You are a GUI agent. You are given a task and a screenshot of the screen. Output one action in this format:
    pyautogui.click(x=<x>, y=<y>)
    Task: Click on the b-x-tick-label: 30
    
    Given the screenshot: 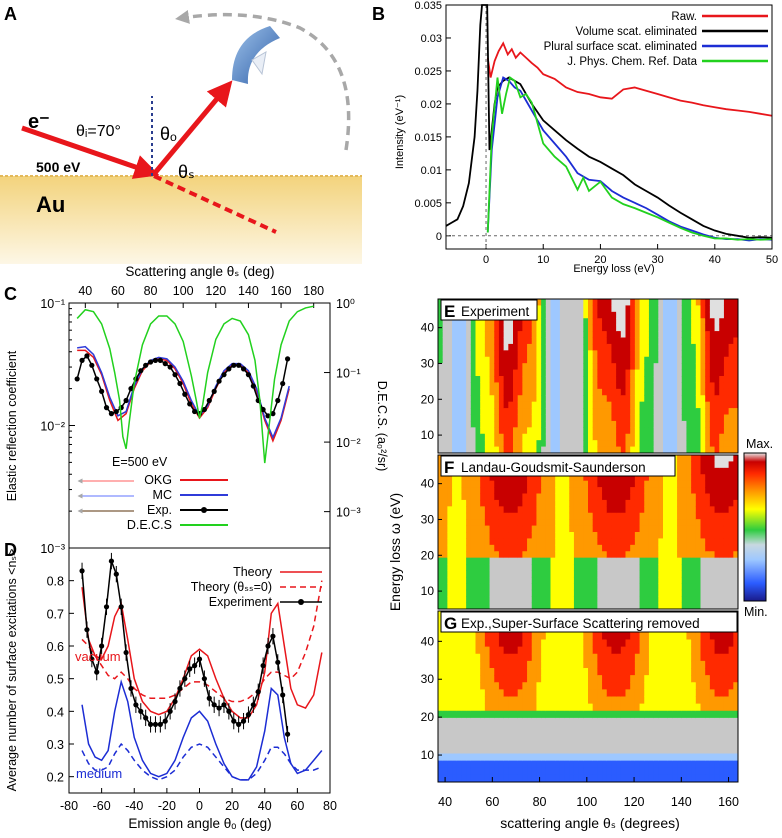 What is the action you would take?
    pyautogui.click(x=657, y=260)
    